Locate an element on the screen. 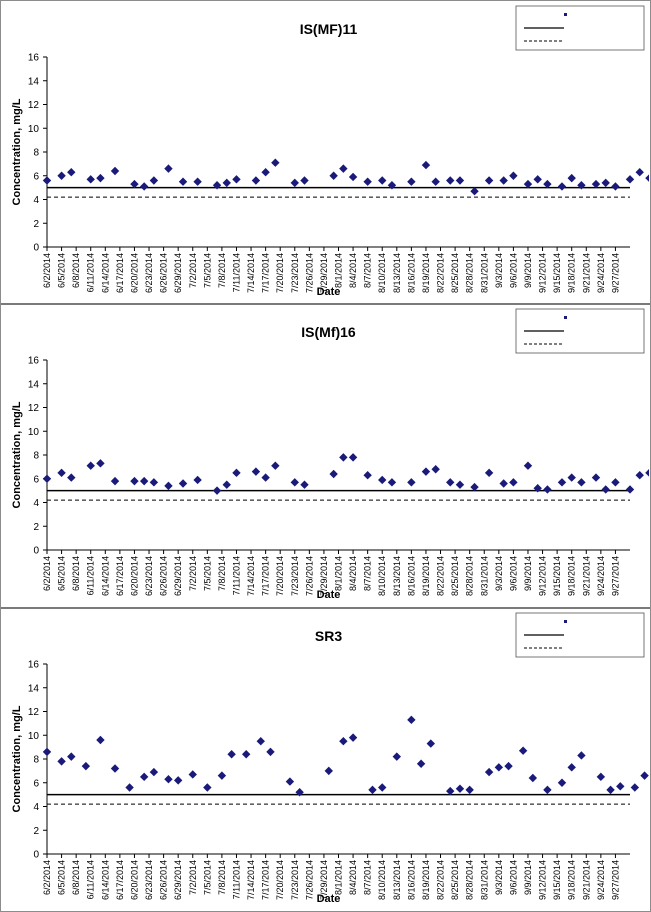  x-tick-label: 6/20/2014 is located at coordinates (134, 273).